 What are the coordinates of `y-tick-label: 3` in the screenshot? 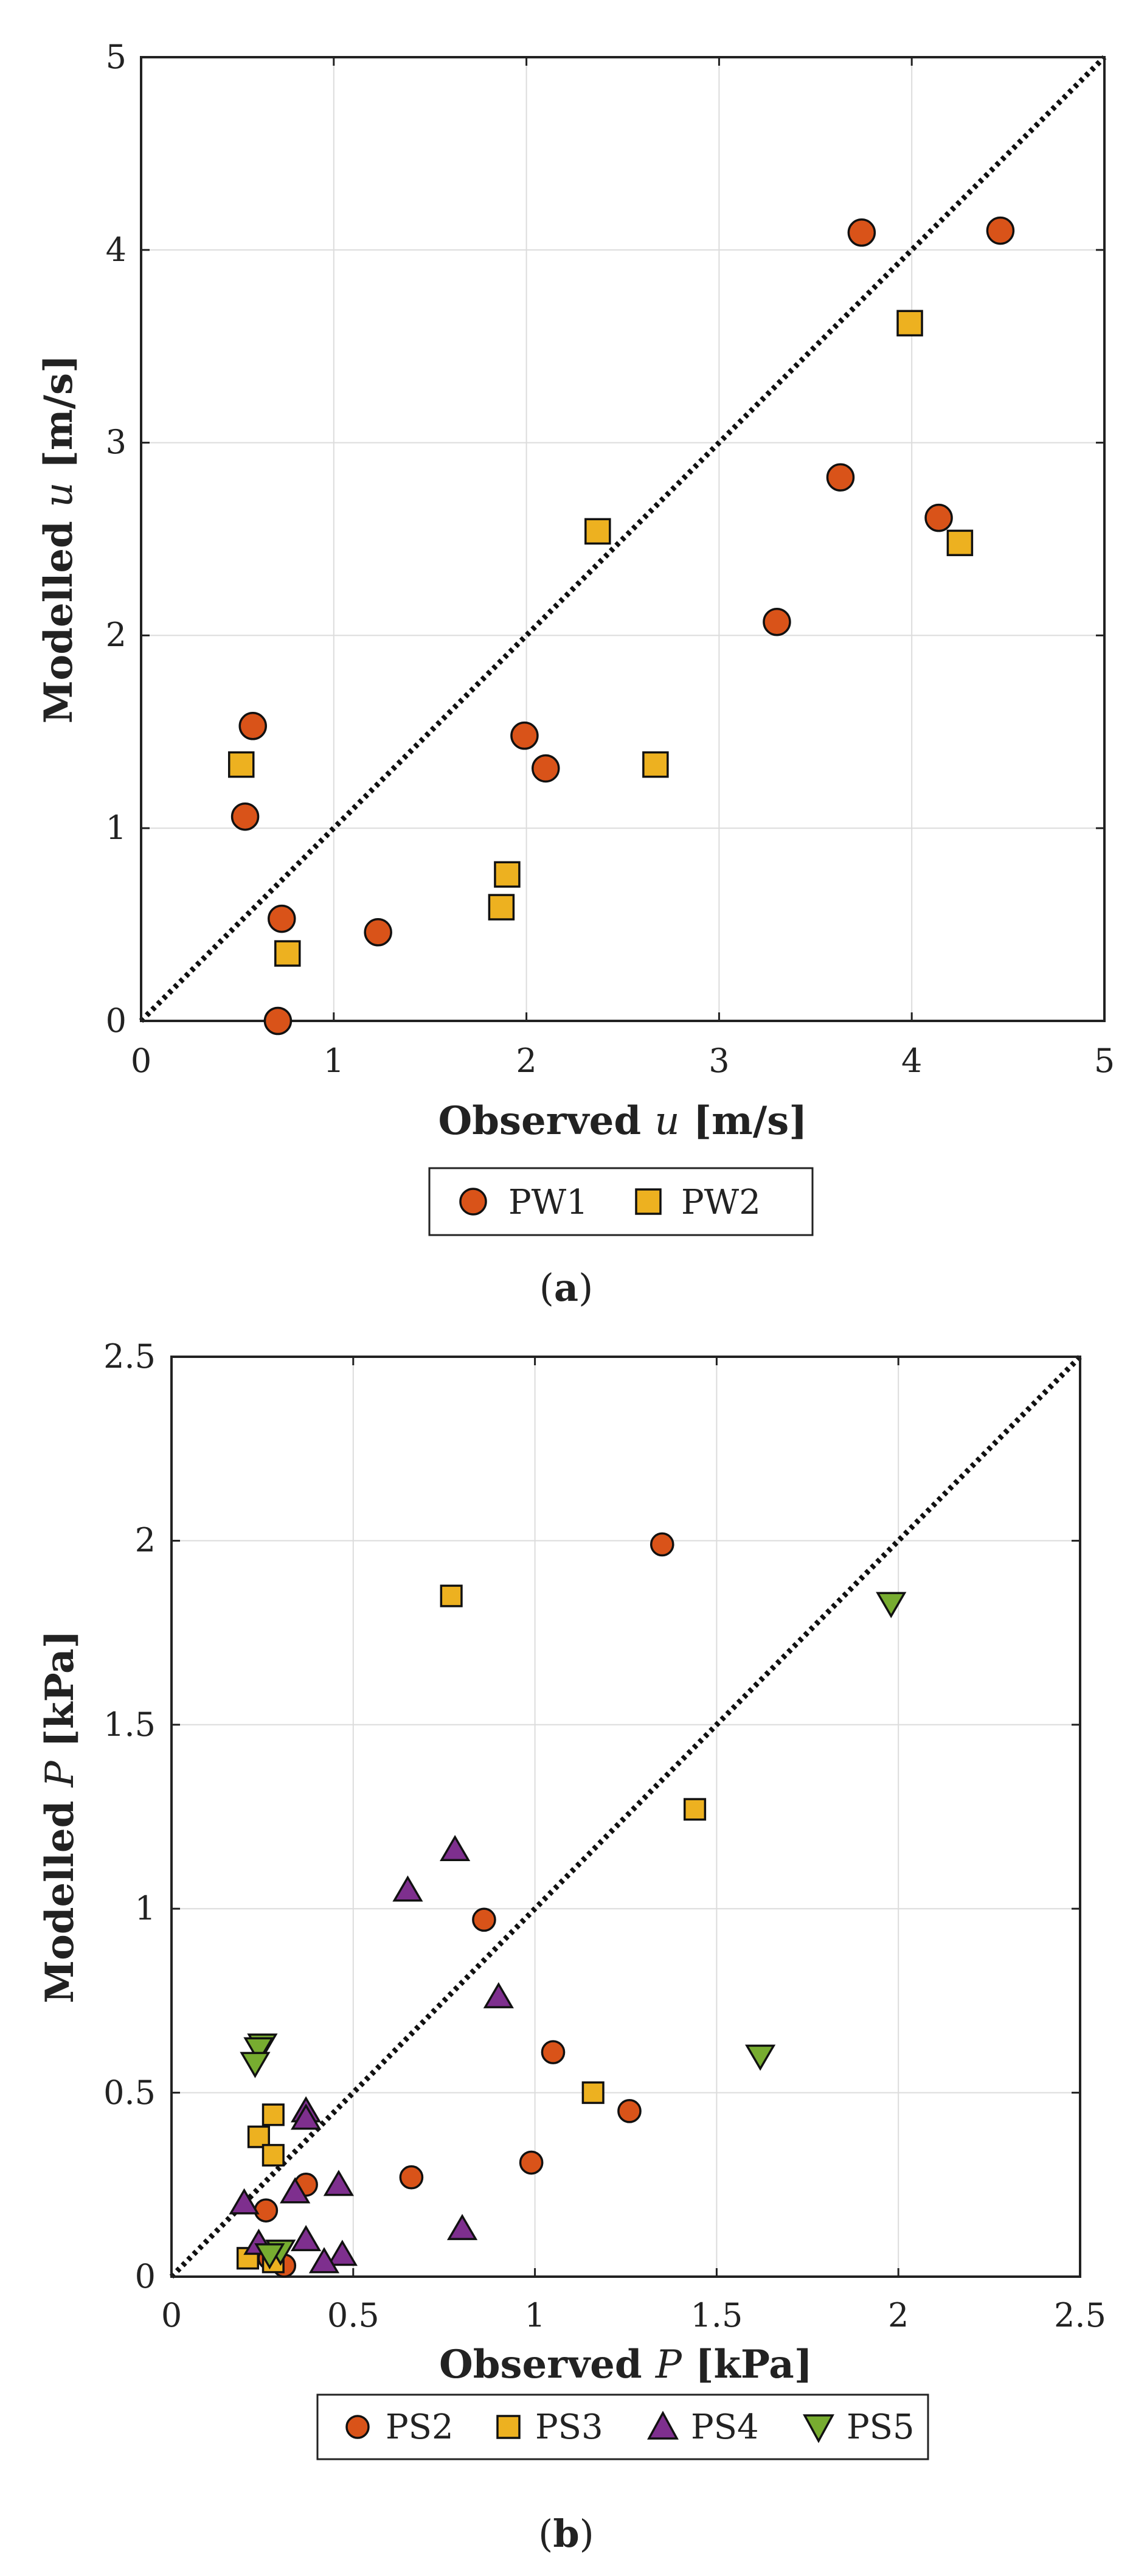 It's located at (116, 442).